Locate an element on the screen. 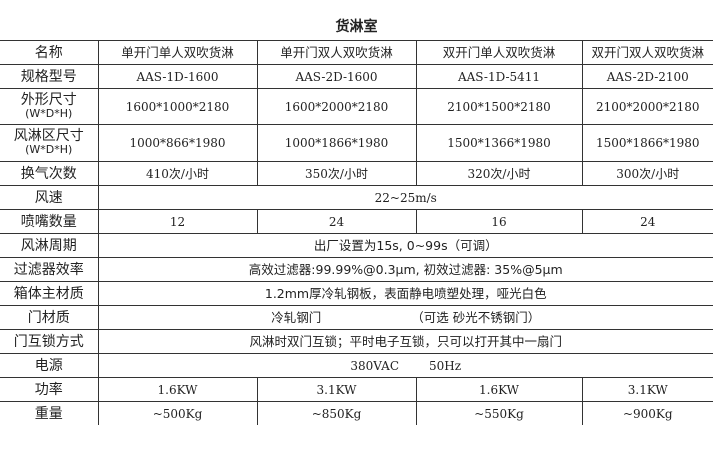 This screenshot has width=713, height=454. row-label: 规格型号 is located at coordinates (49, 76).